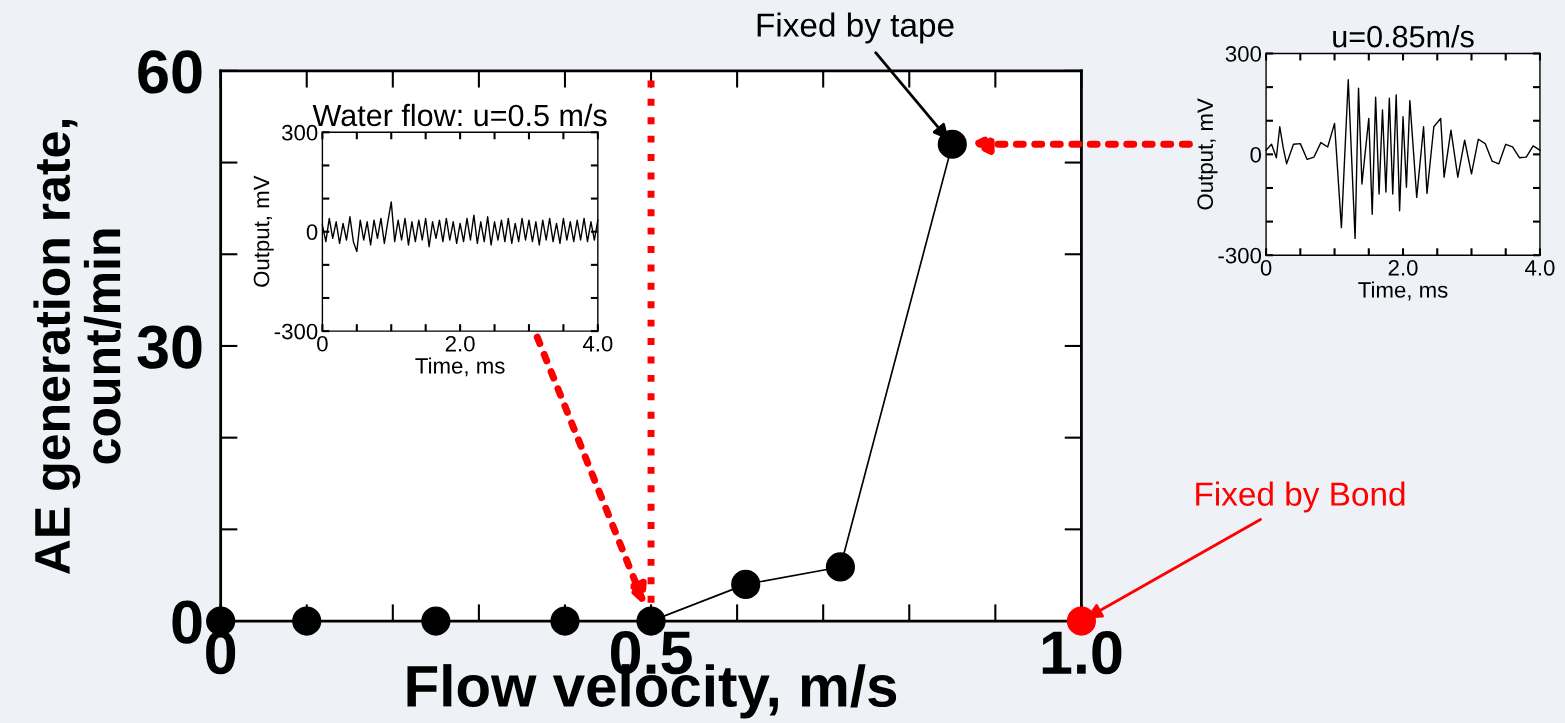 The image size is (1565, 723). I want to click on x-tick-label: 1.0, so click(1082, 653).